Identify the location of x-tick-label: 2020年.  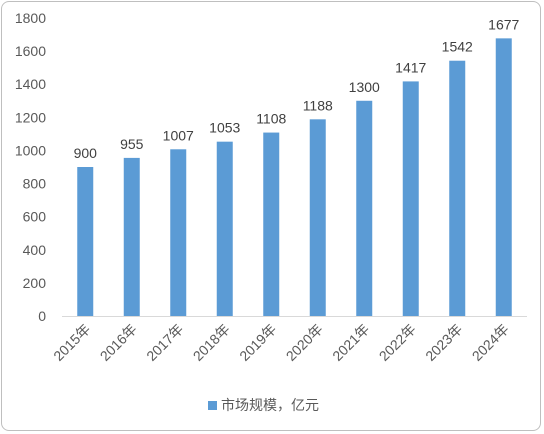
(304, 342).